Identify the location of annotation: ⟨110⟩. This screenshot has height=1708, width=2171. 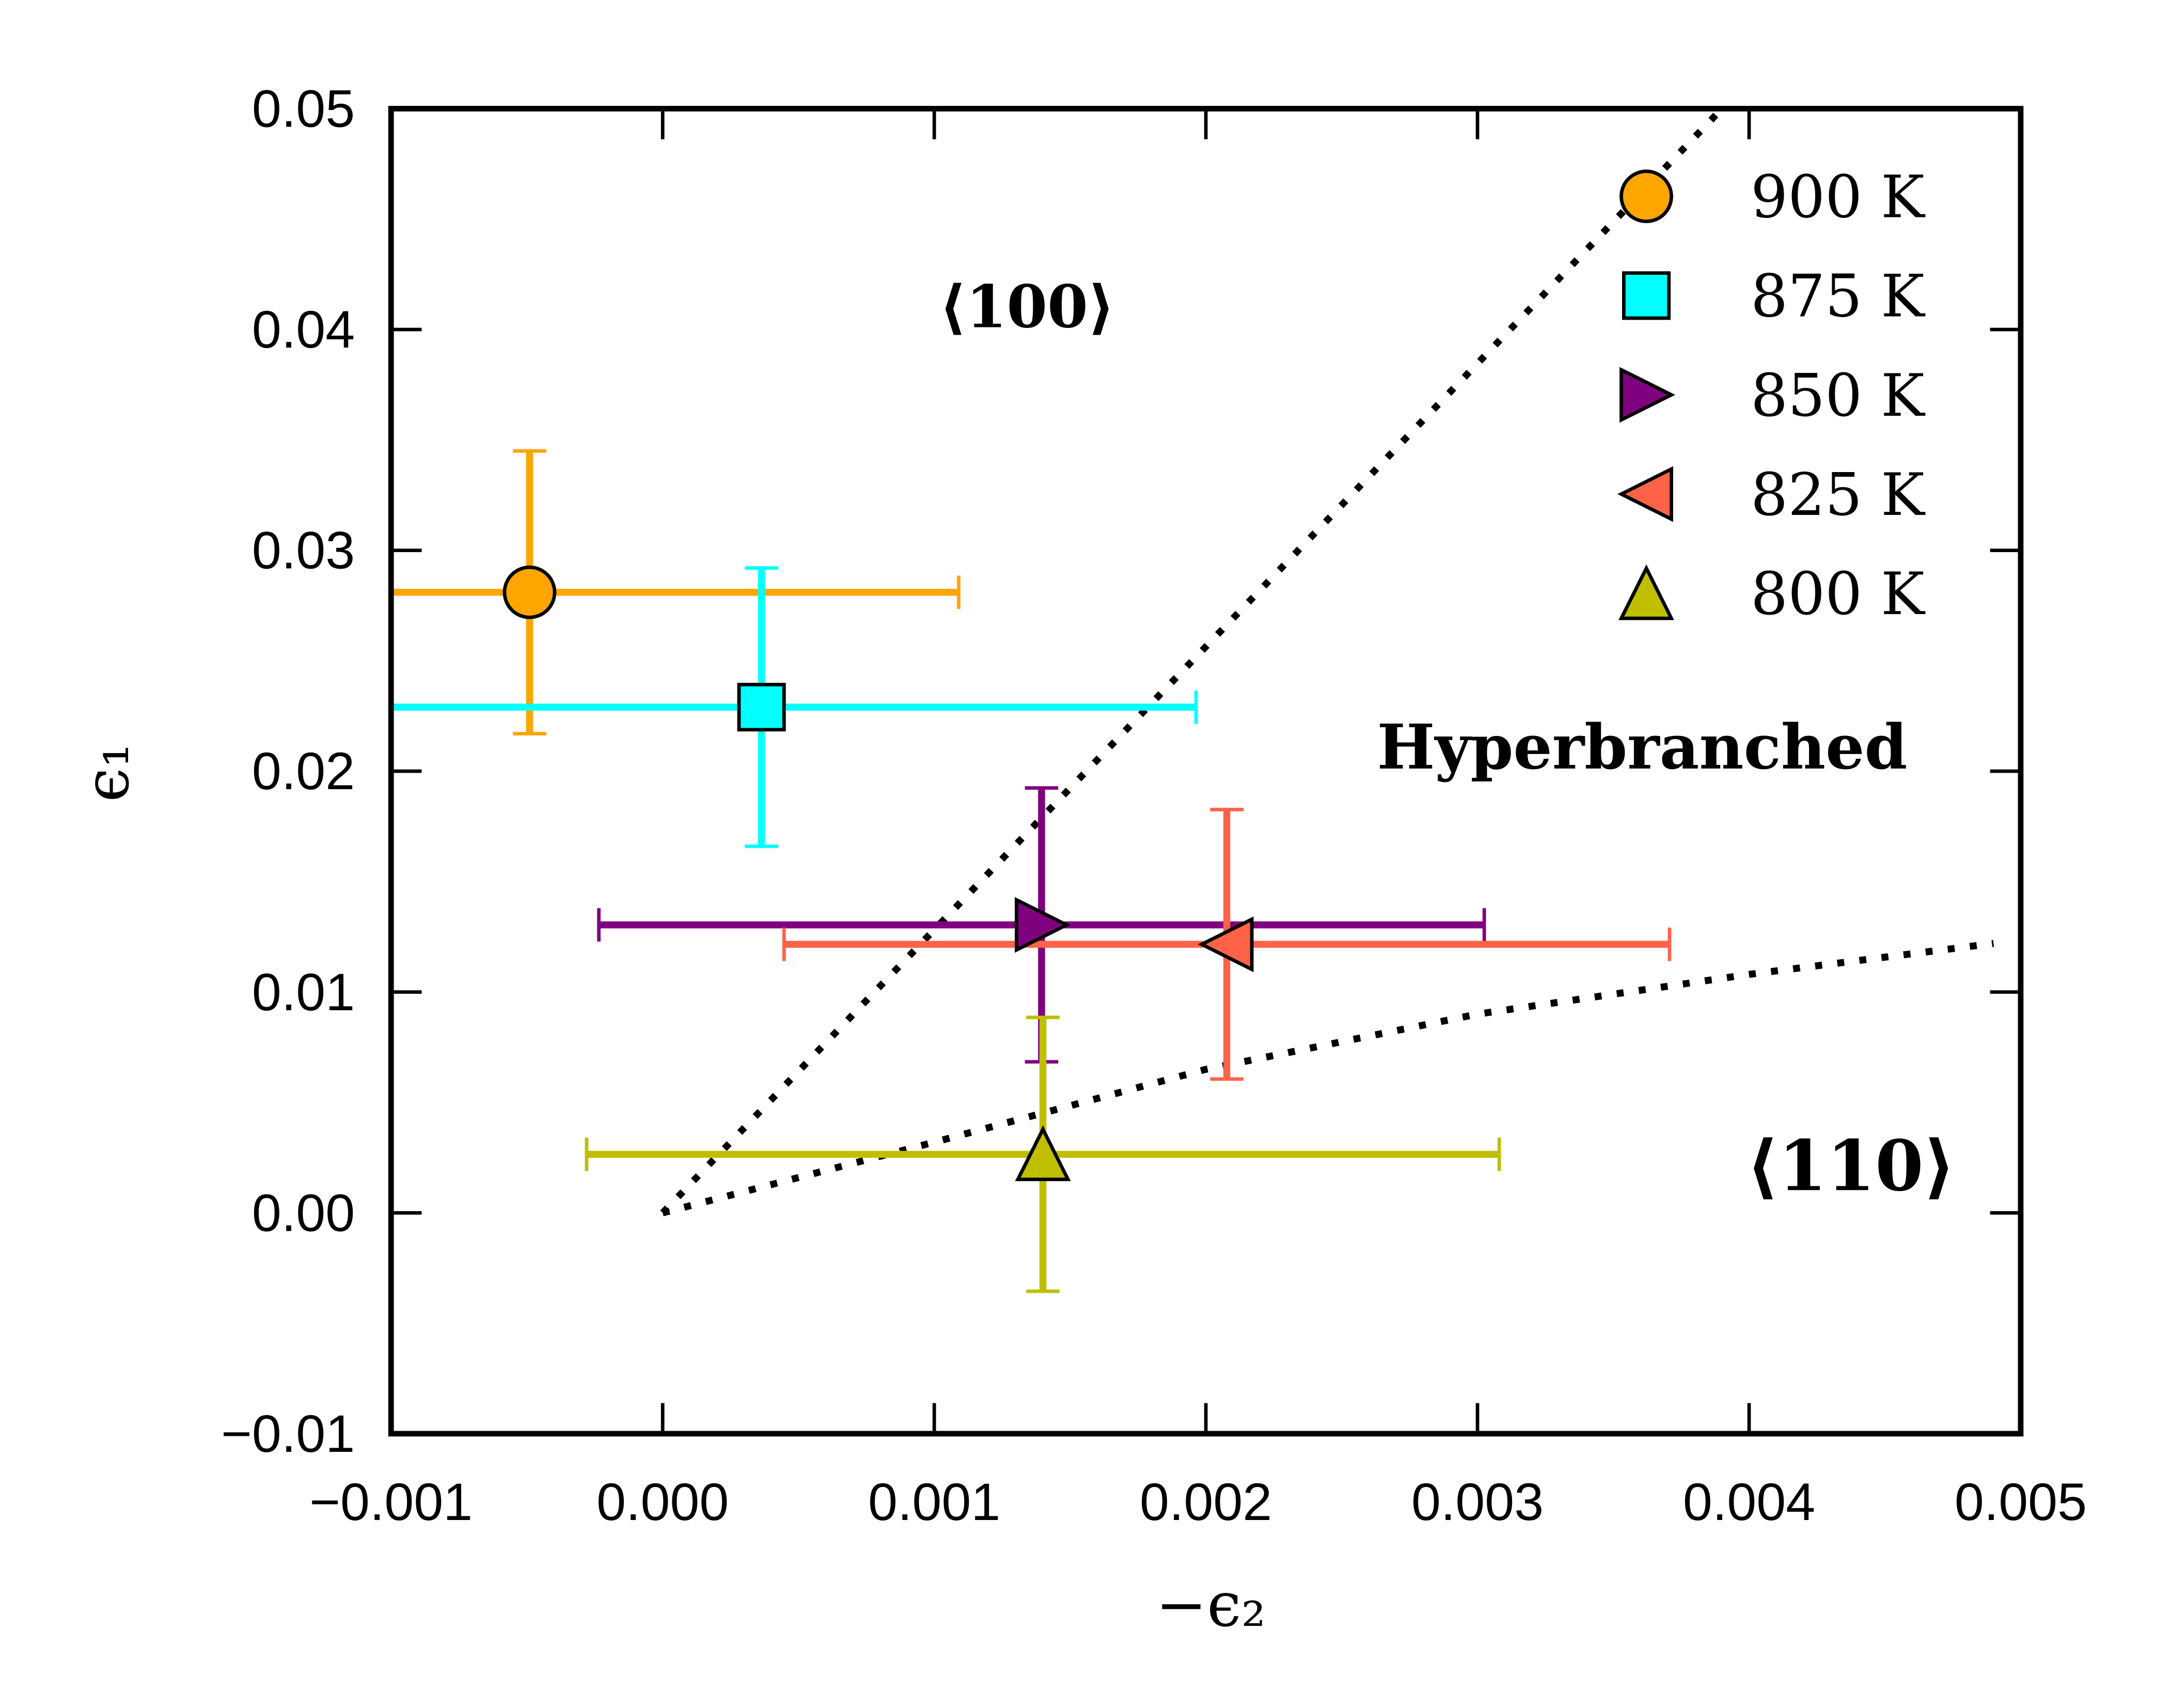
(1851, 1165).